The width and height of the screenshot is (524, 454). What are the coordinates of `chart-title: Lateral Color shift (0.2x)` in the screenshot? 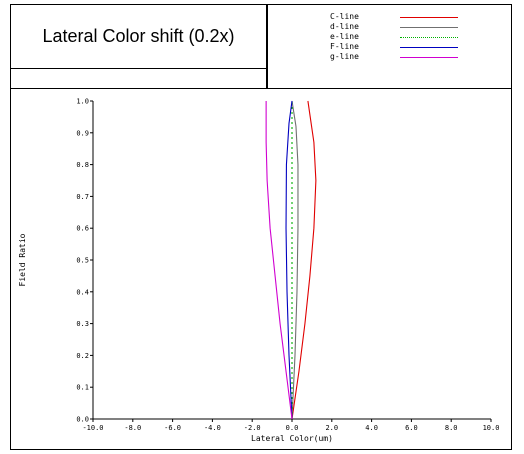 It's located at (138, 36).